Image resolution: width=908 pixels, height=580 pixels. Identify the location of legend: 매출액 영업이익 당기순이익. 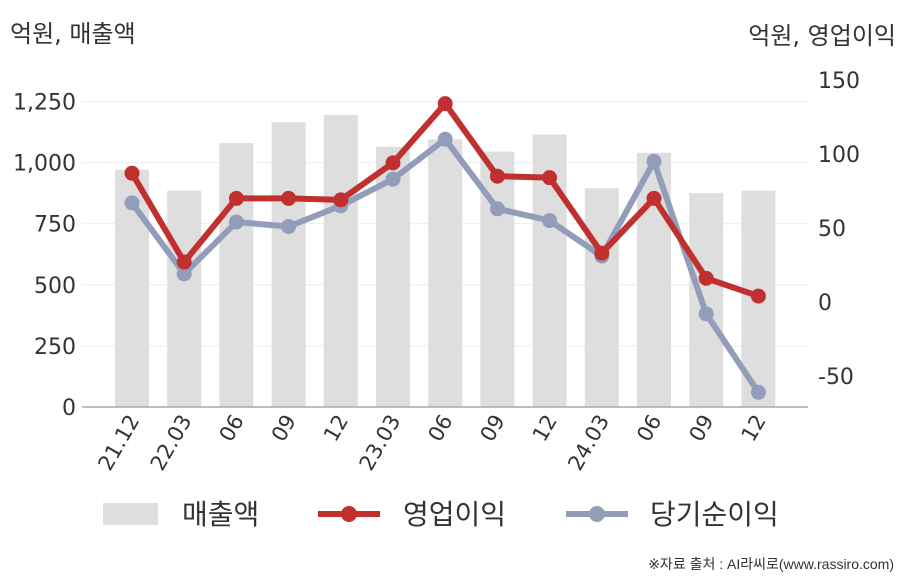
(441, 514).